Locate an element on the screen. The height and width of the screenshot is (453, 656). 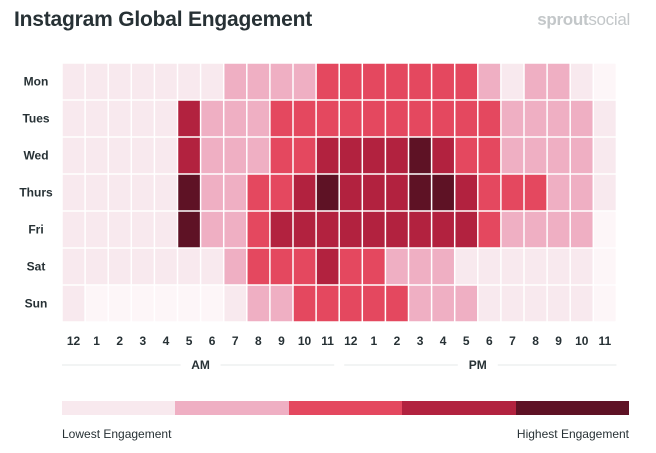
day-label-thurs: Thurs is located at coordinates (36, 193).